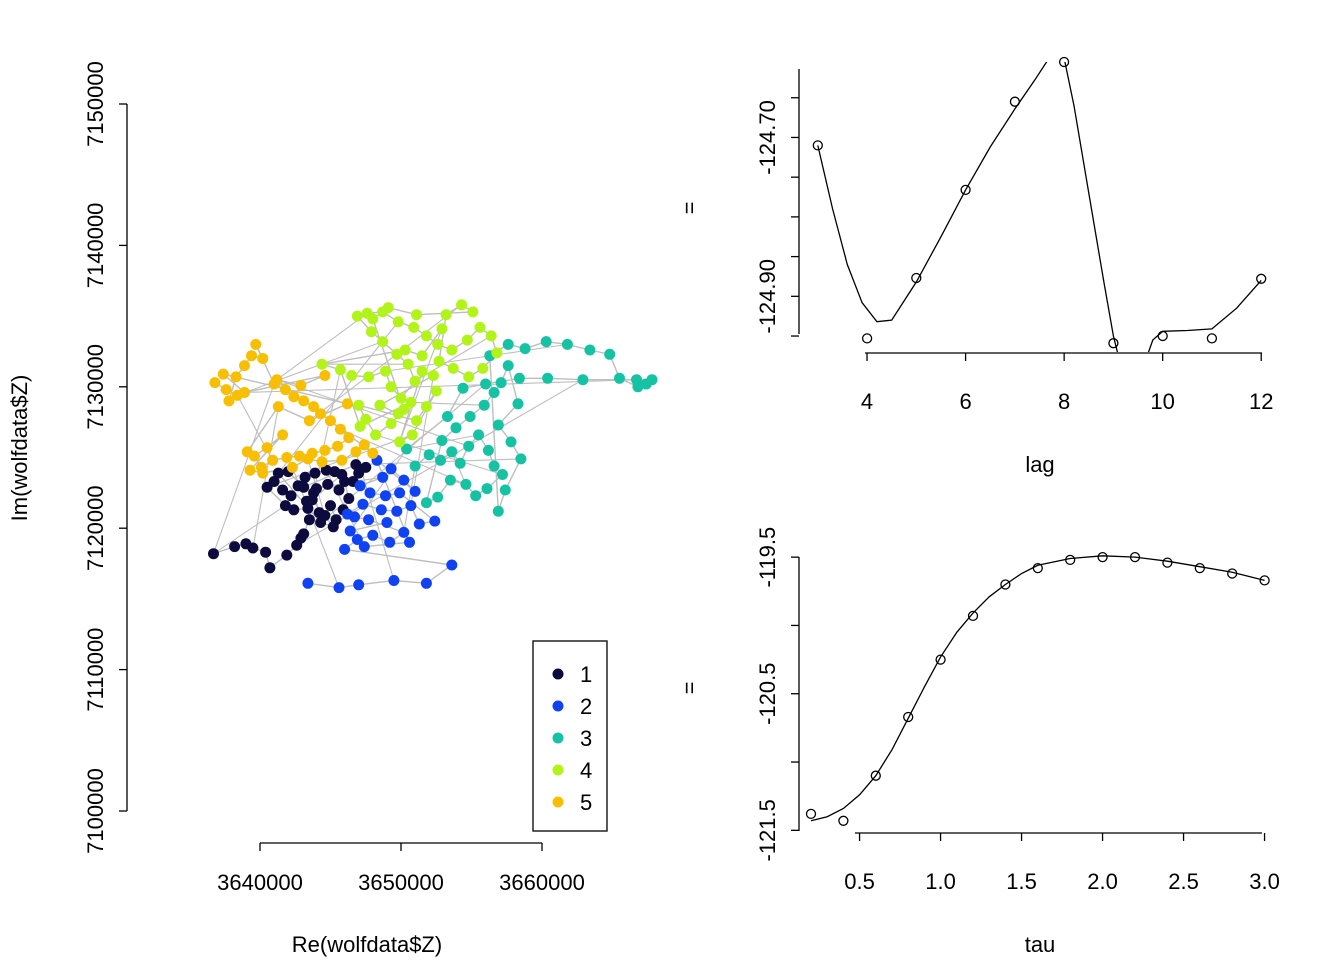  What do you see at coordinates (95, 670) in the screenshot?
I see `scatter-y-tick-label: 7110000` at bounding box center [95, 670].